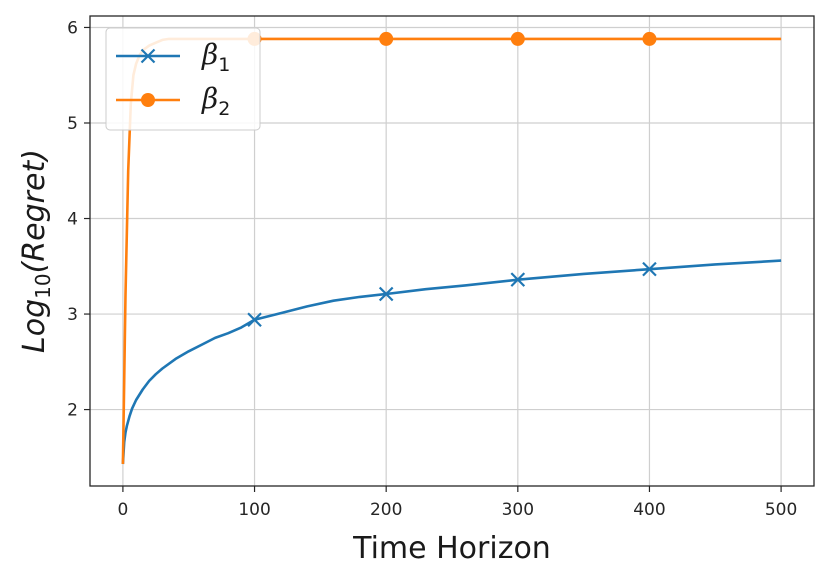 This screenshot has width=830, height=580. I want to click on legend-entry-beta-1: β1, so click(173, 57).